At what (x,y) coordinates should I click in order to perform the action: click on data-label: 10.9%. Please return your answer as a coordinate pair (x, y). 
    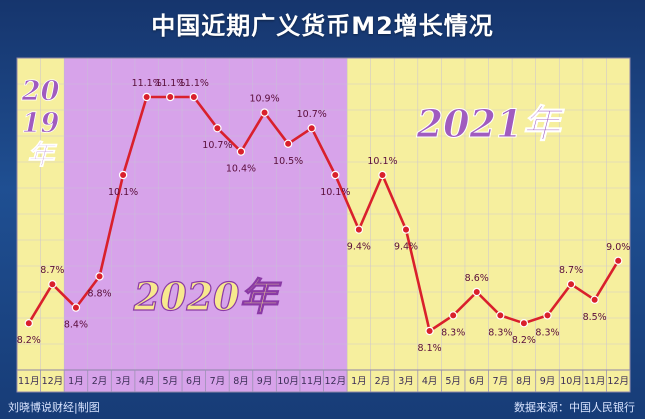
    Looking at the image, I should click on (264, 99).